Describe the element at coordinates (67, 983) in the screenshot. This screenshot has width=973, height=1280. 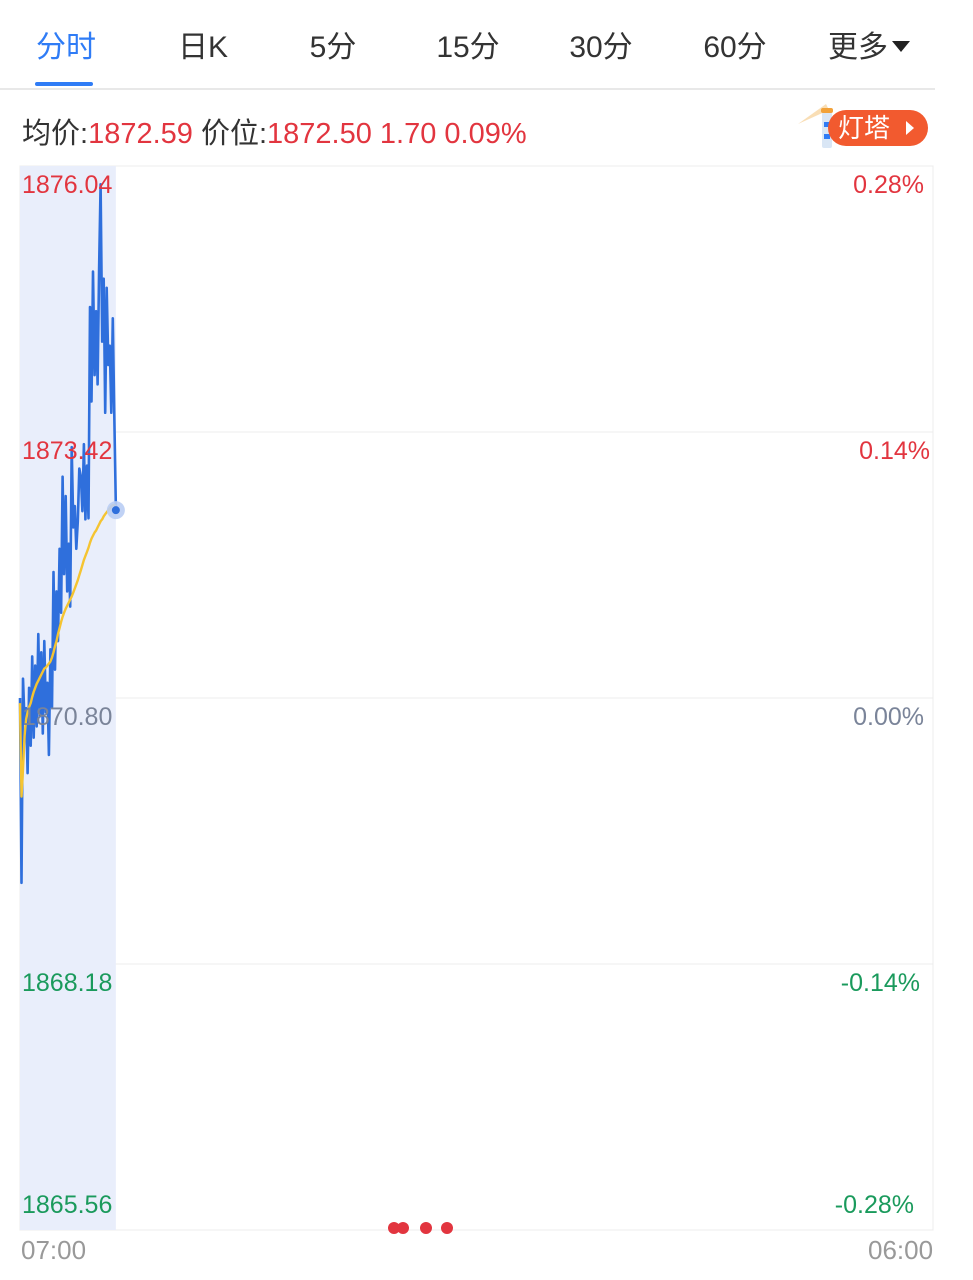
I see `y-tick-left: 1868.18` at that location.